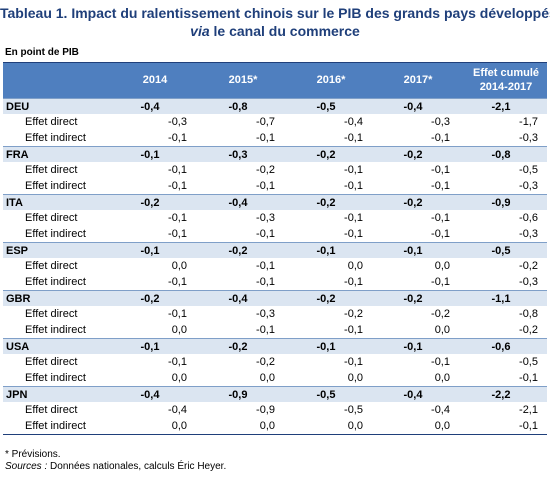  What do you see at coordinates (501, 203) in the screenshot?
I see `cell-value: -0,9` at bounding box center [501, 203].